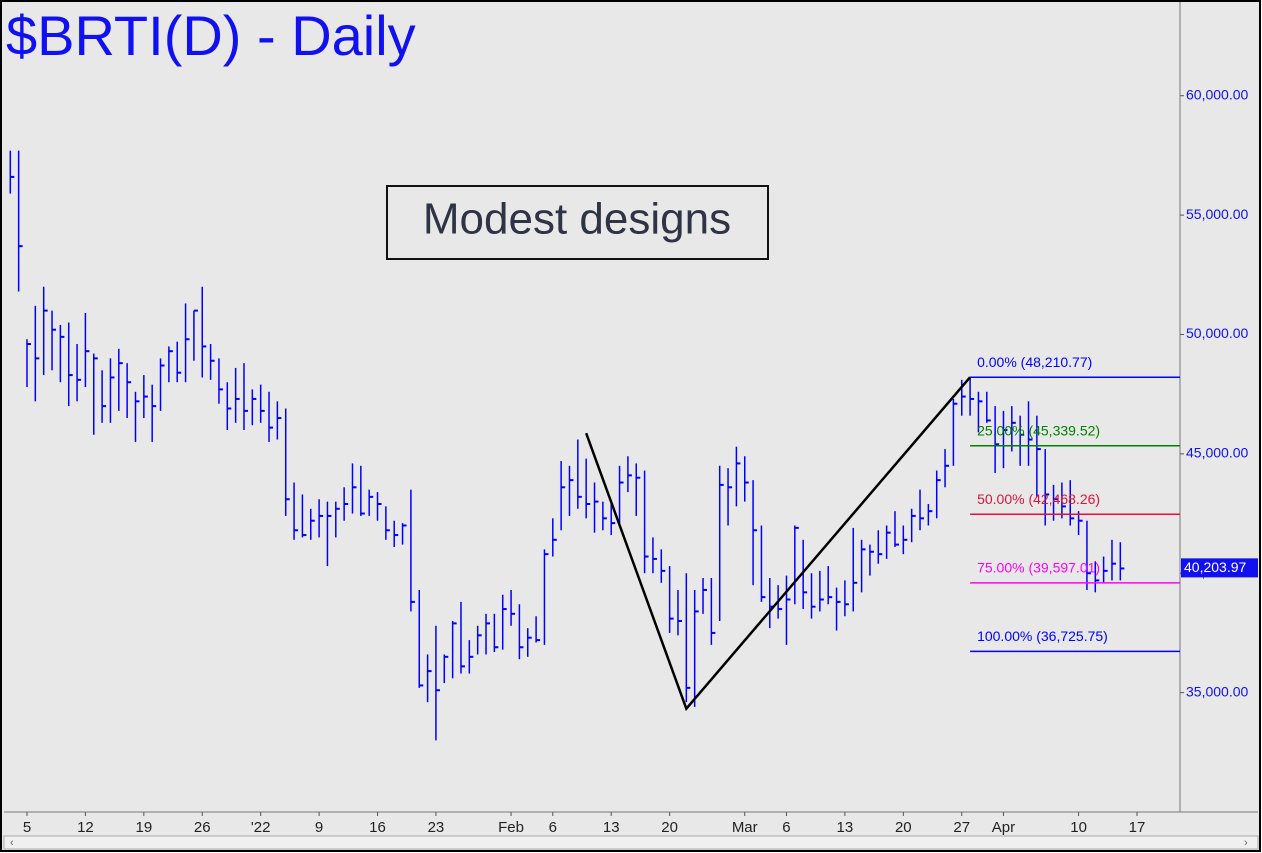 Image resolution: width=1262 pixels, height=853 pixels. I want to click on y-tick-label: 45,000.00, so click(1217, 453).